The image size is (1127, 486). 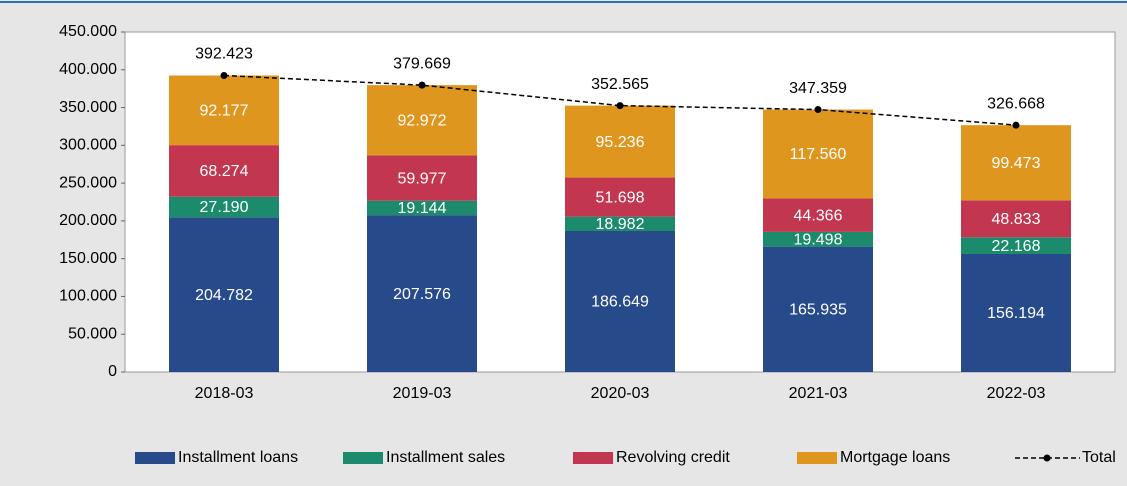 I want to click on value-label: 48.833, so click(x=1016, y=219).